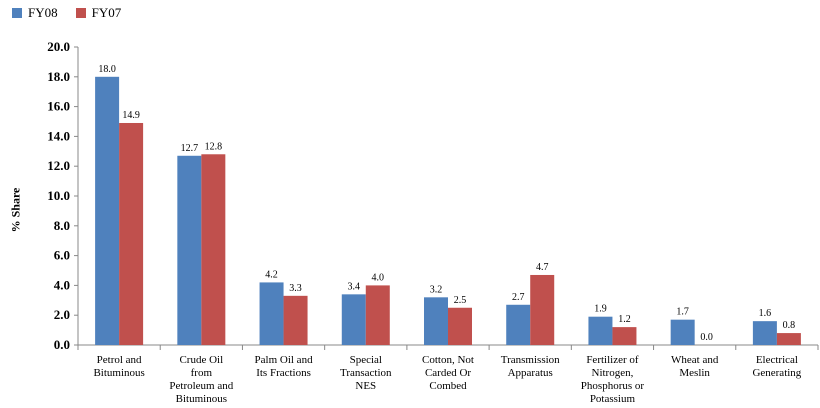 The width and height of the screenshot is (820, 408). I want to click on data-label-fy07-3: 4.0, so click(378, 277).